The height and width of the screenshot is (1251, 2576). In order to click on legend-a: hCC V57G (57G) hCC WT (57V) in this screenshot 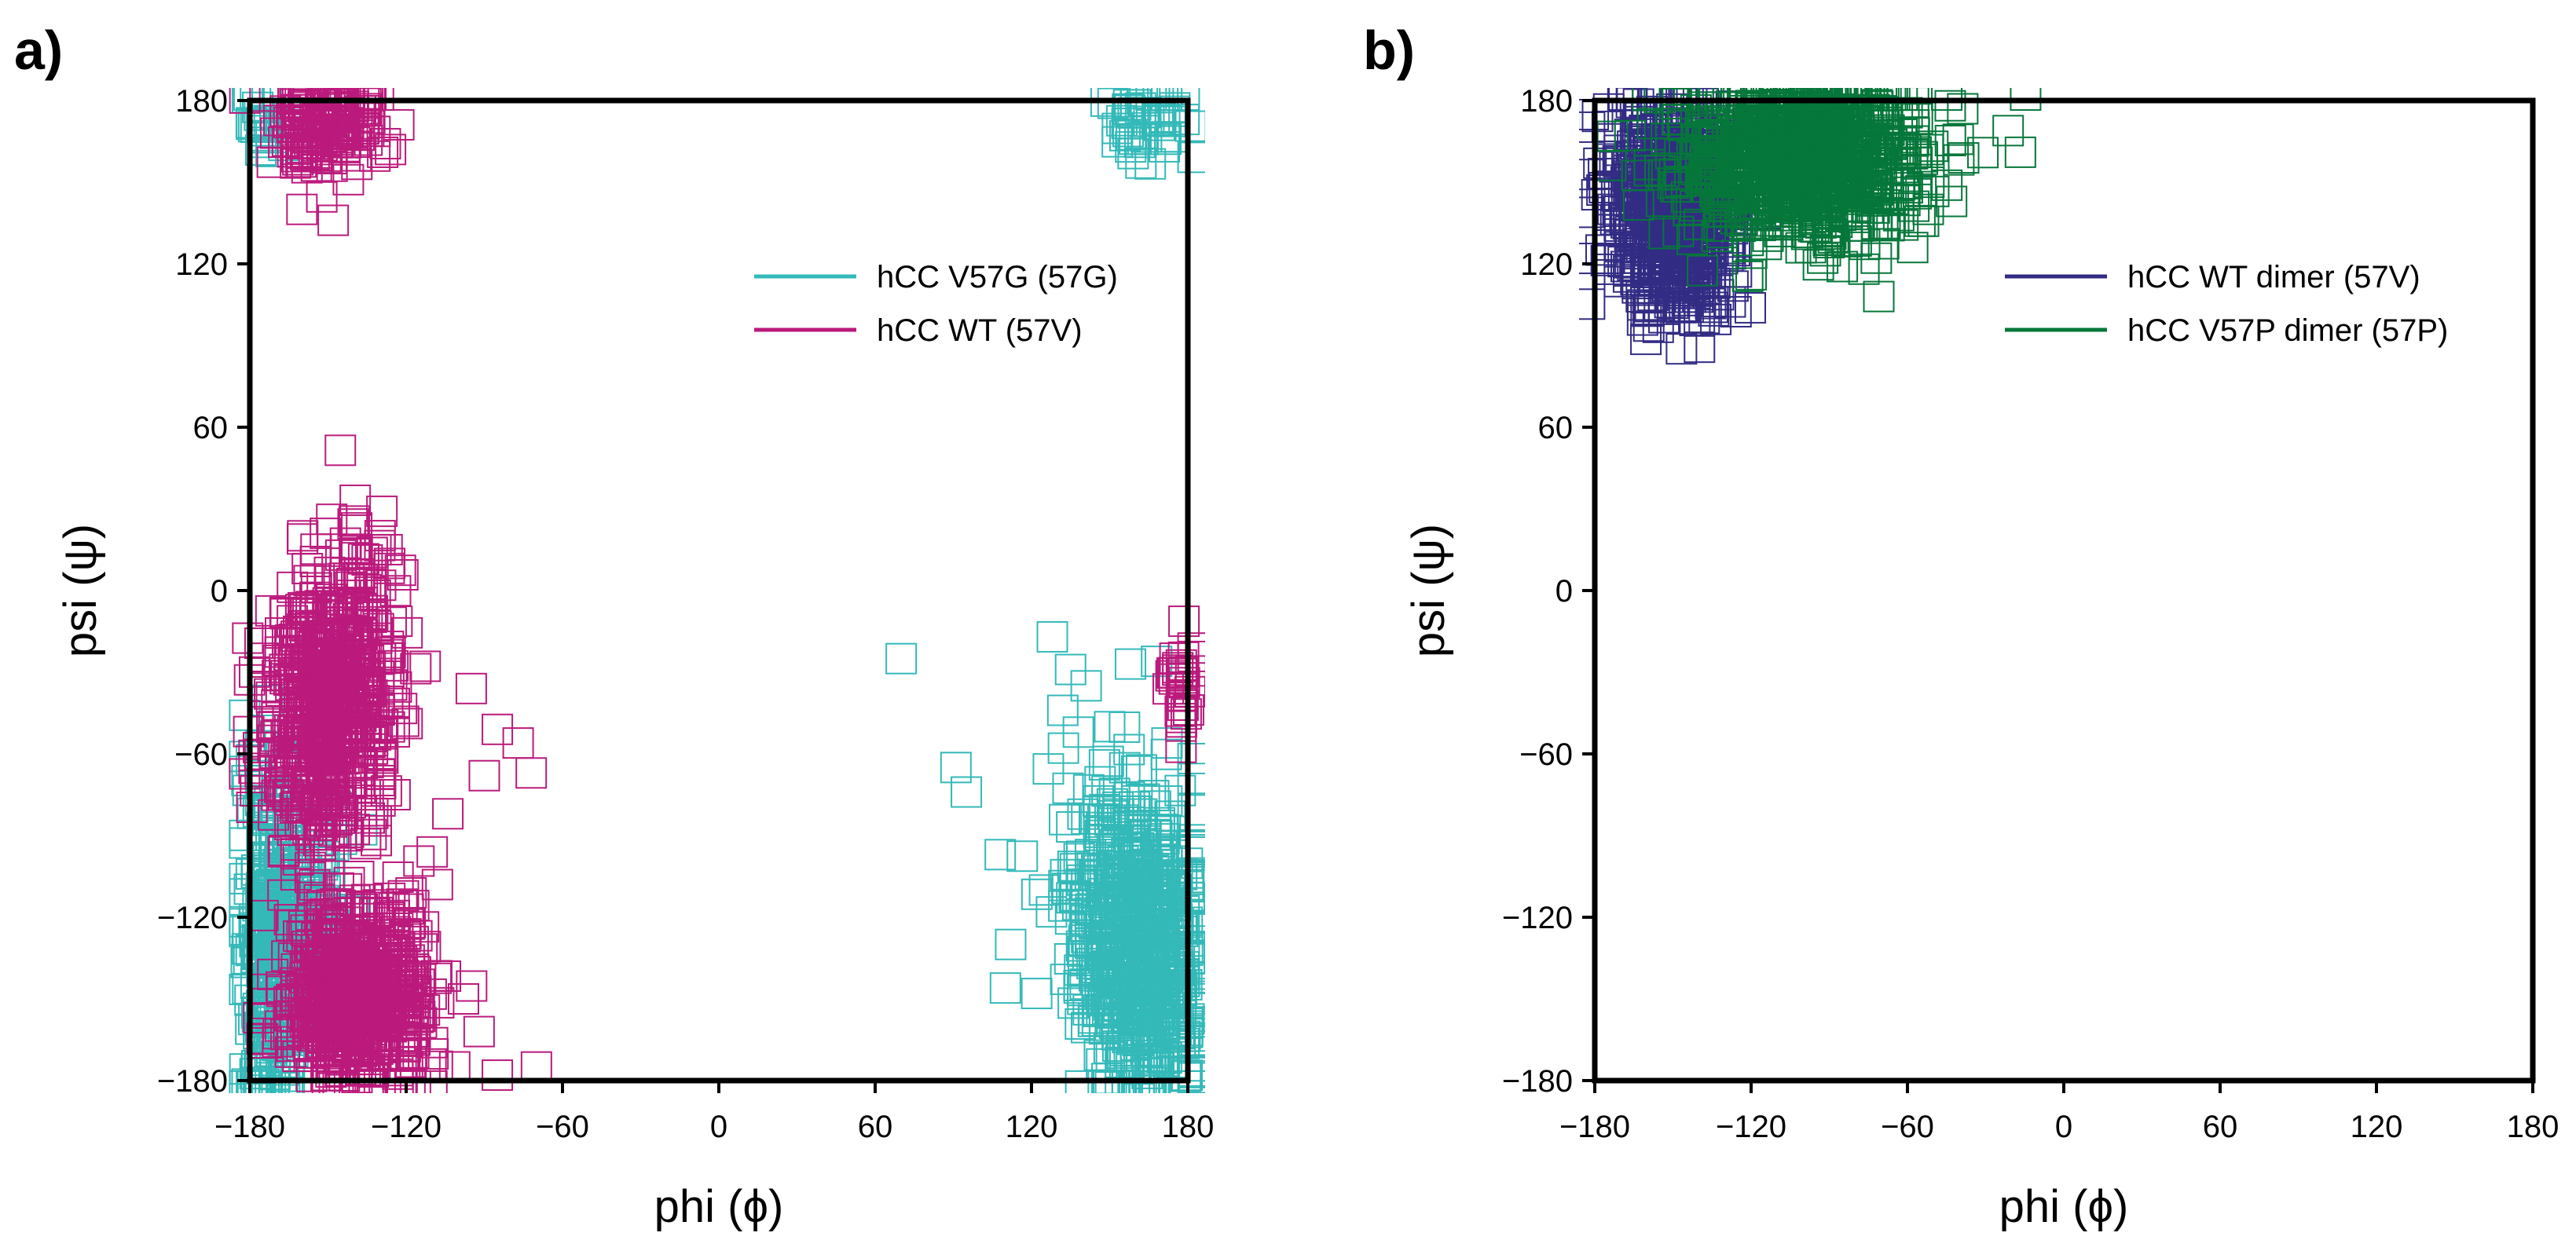, I will do `click(936, 304)`.